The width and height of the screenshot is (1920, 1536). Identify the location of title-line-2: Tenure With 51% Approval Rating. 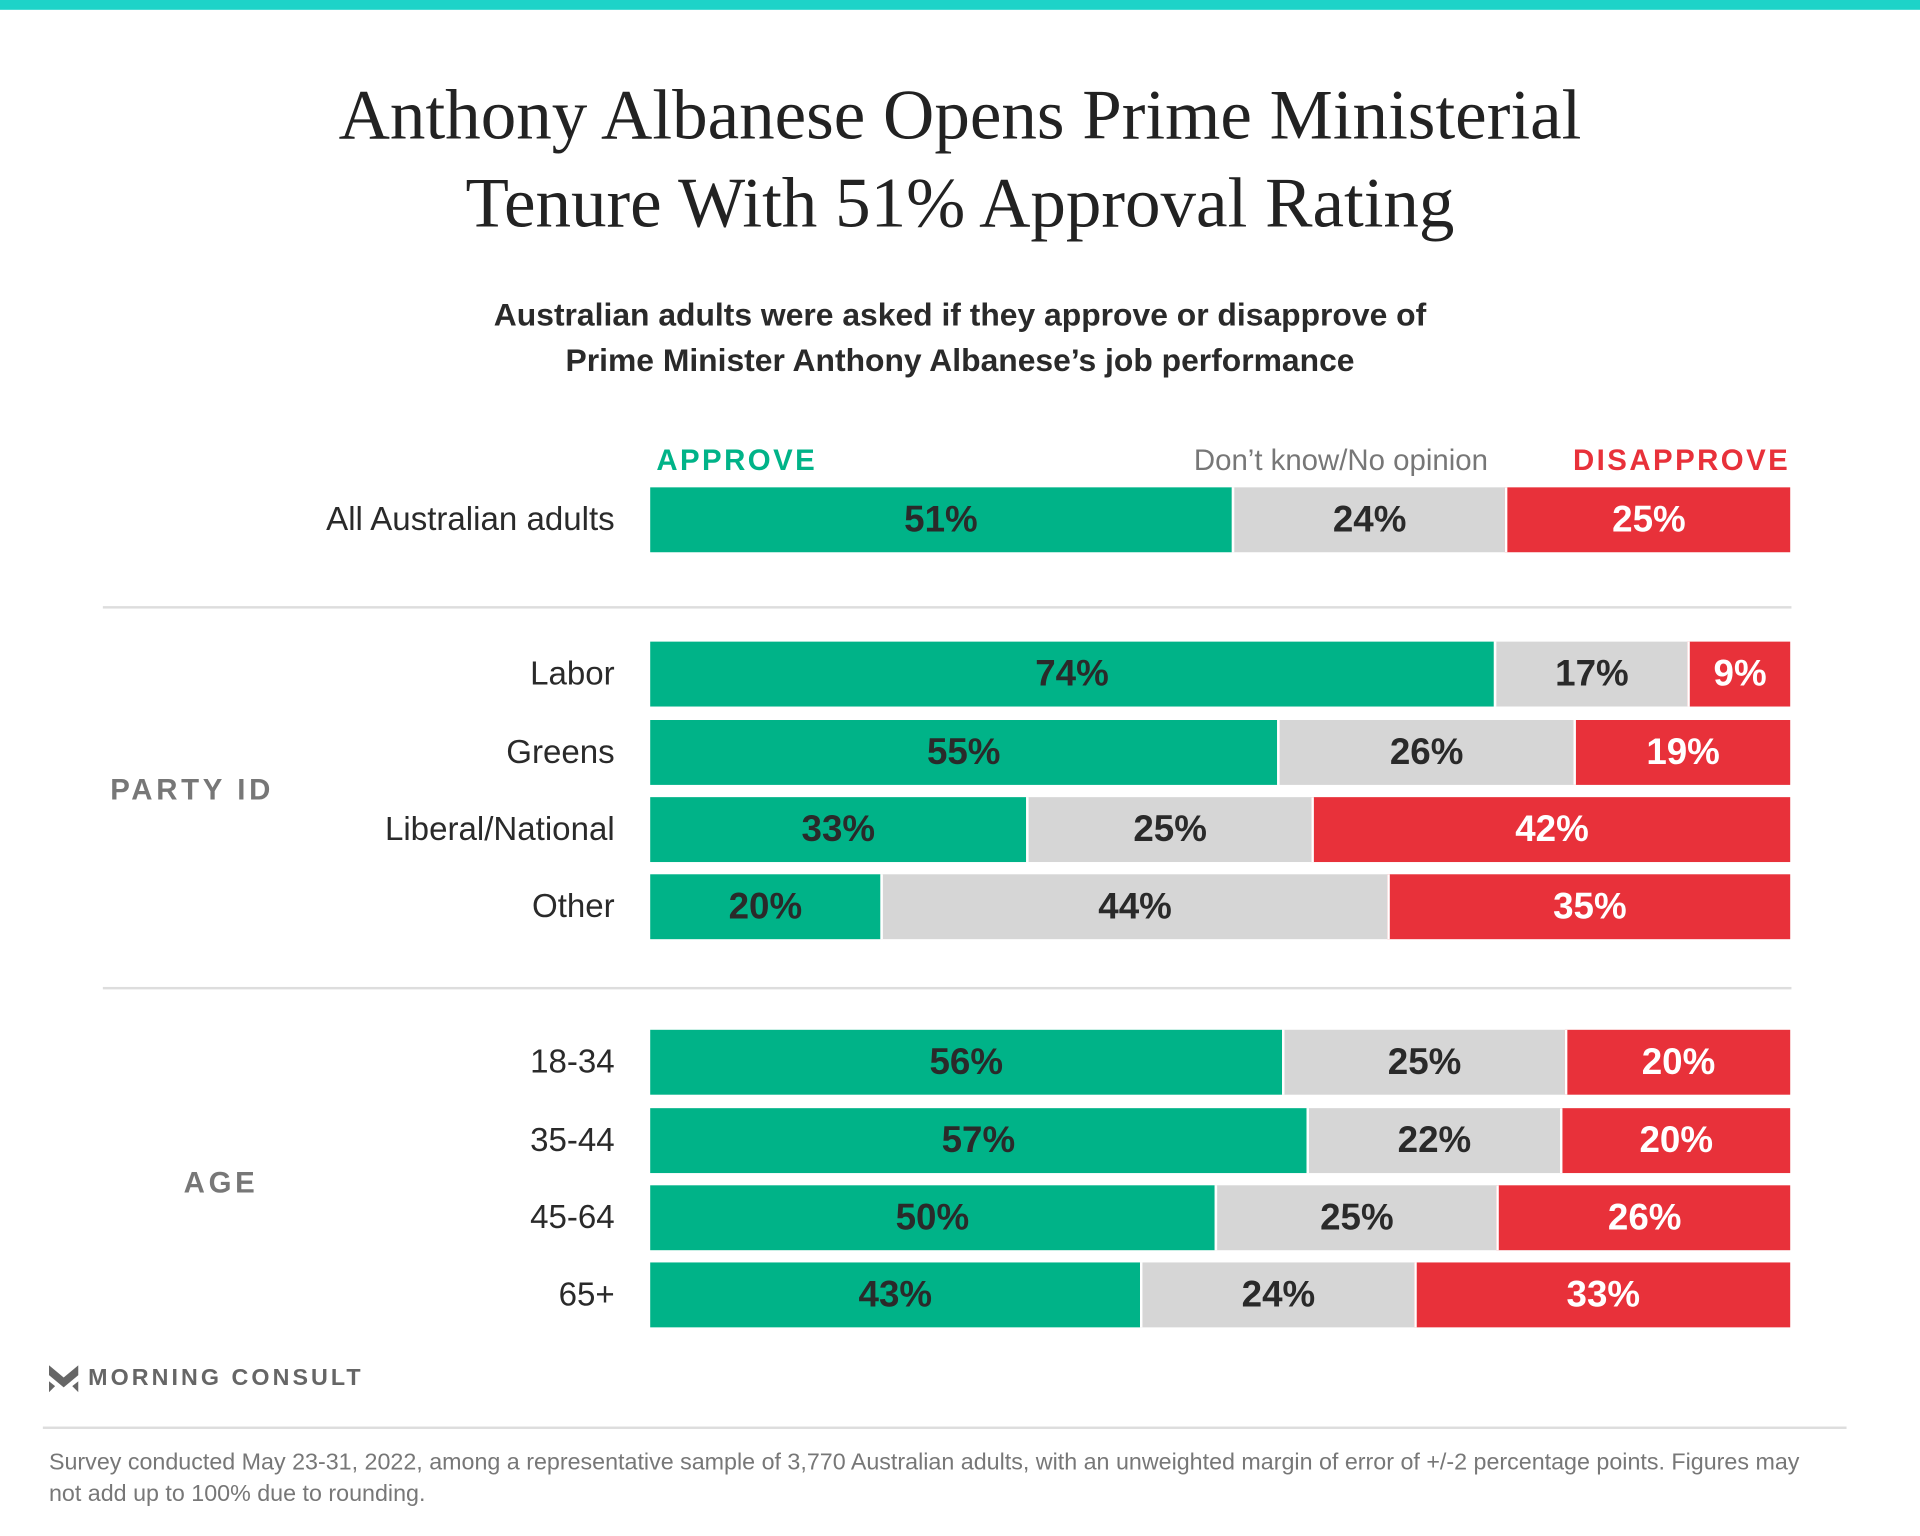
(960, 202).